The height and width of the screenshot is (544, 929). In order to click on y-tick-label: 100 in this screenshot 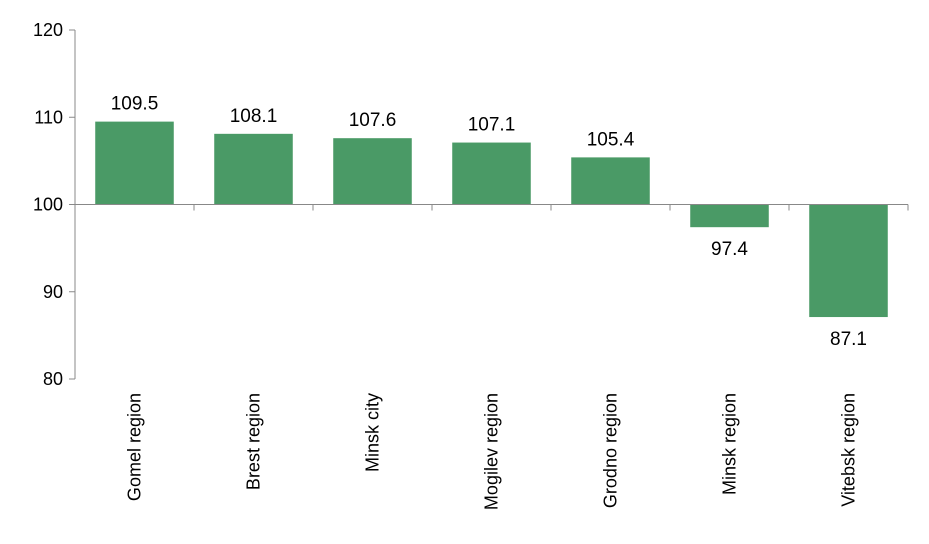, I will do `click(48, 205)`.